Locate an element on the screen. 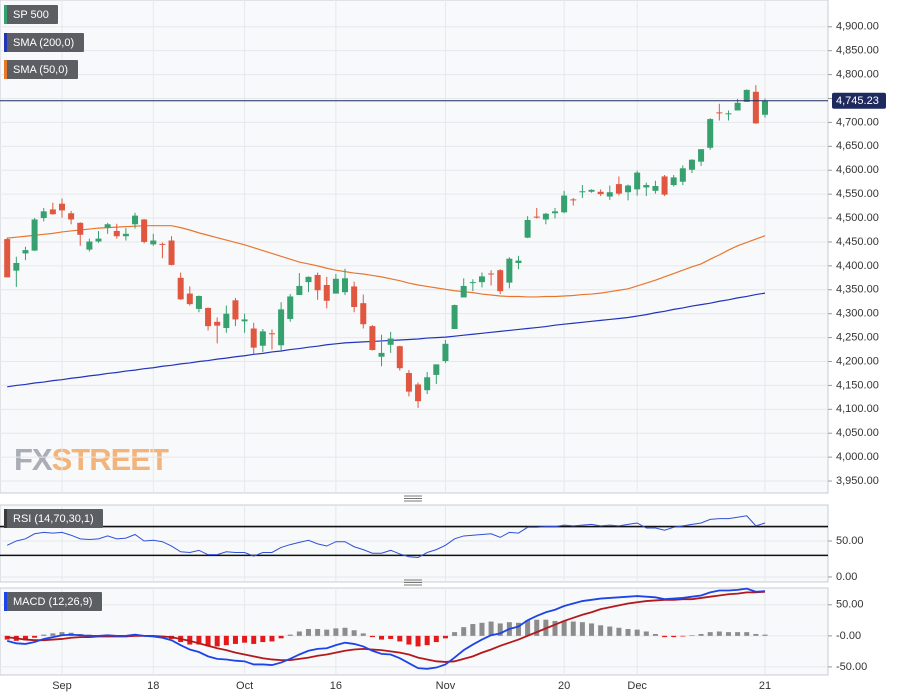 This screenshot has height=697, width=898. x-tick-label: 20 is located at coordinates (564, 686).